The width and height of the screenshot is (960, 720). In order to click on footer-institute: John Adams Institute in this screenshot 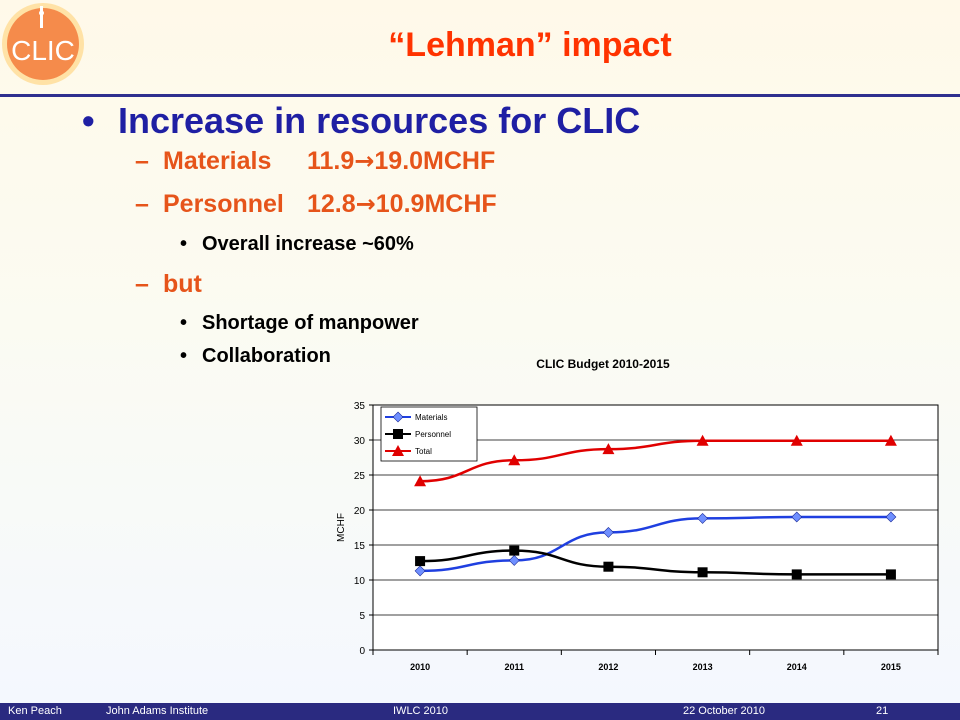, I will do `click(157, 711)`.